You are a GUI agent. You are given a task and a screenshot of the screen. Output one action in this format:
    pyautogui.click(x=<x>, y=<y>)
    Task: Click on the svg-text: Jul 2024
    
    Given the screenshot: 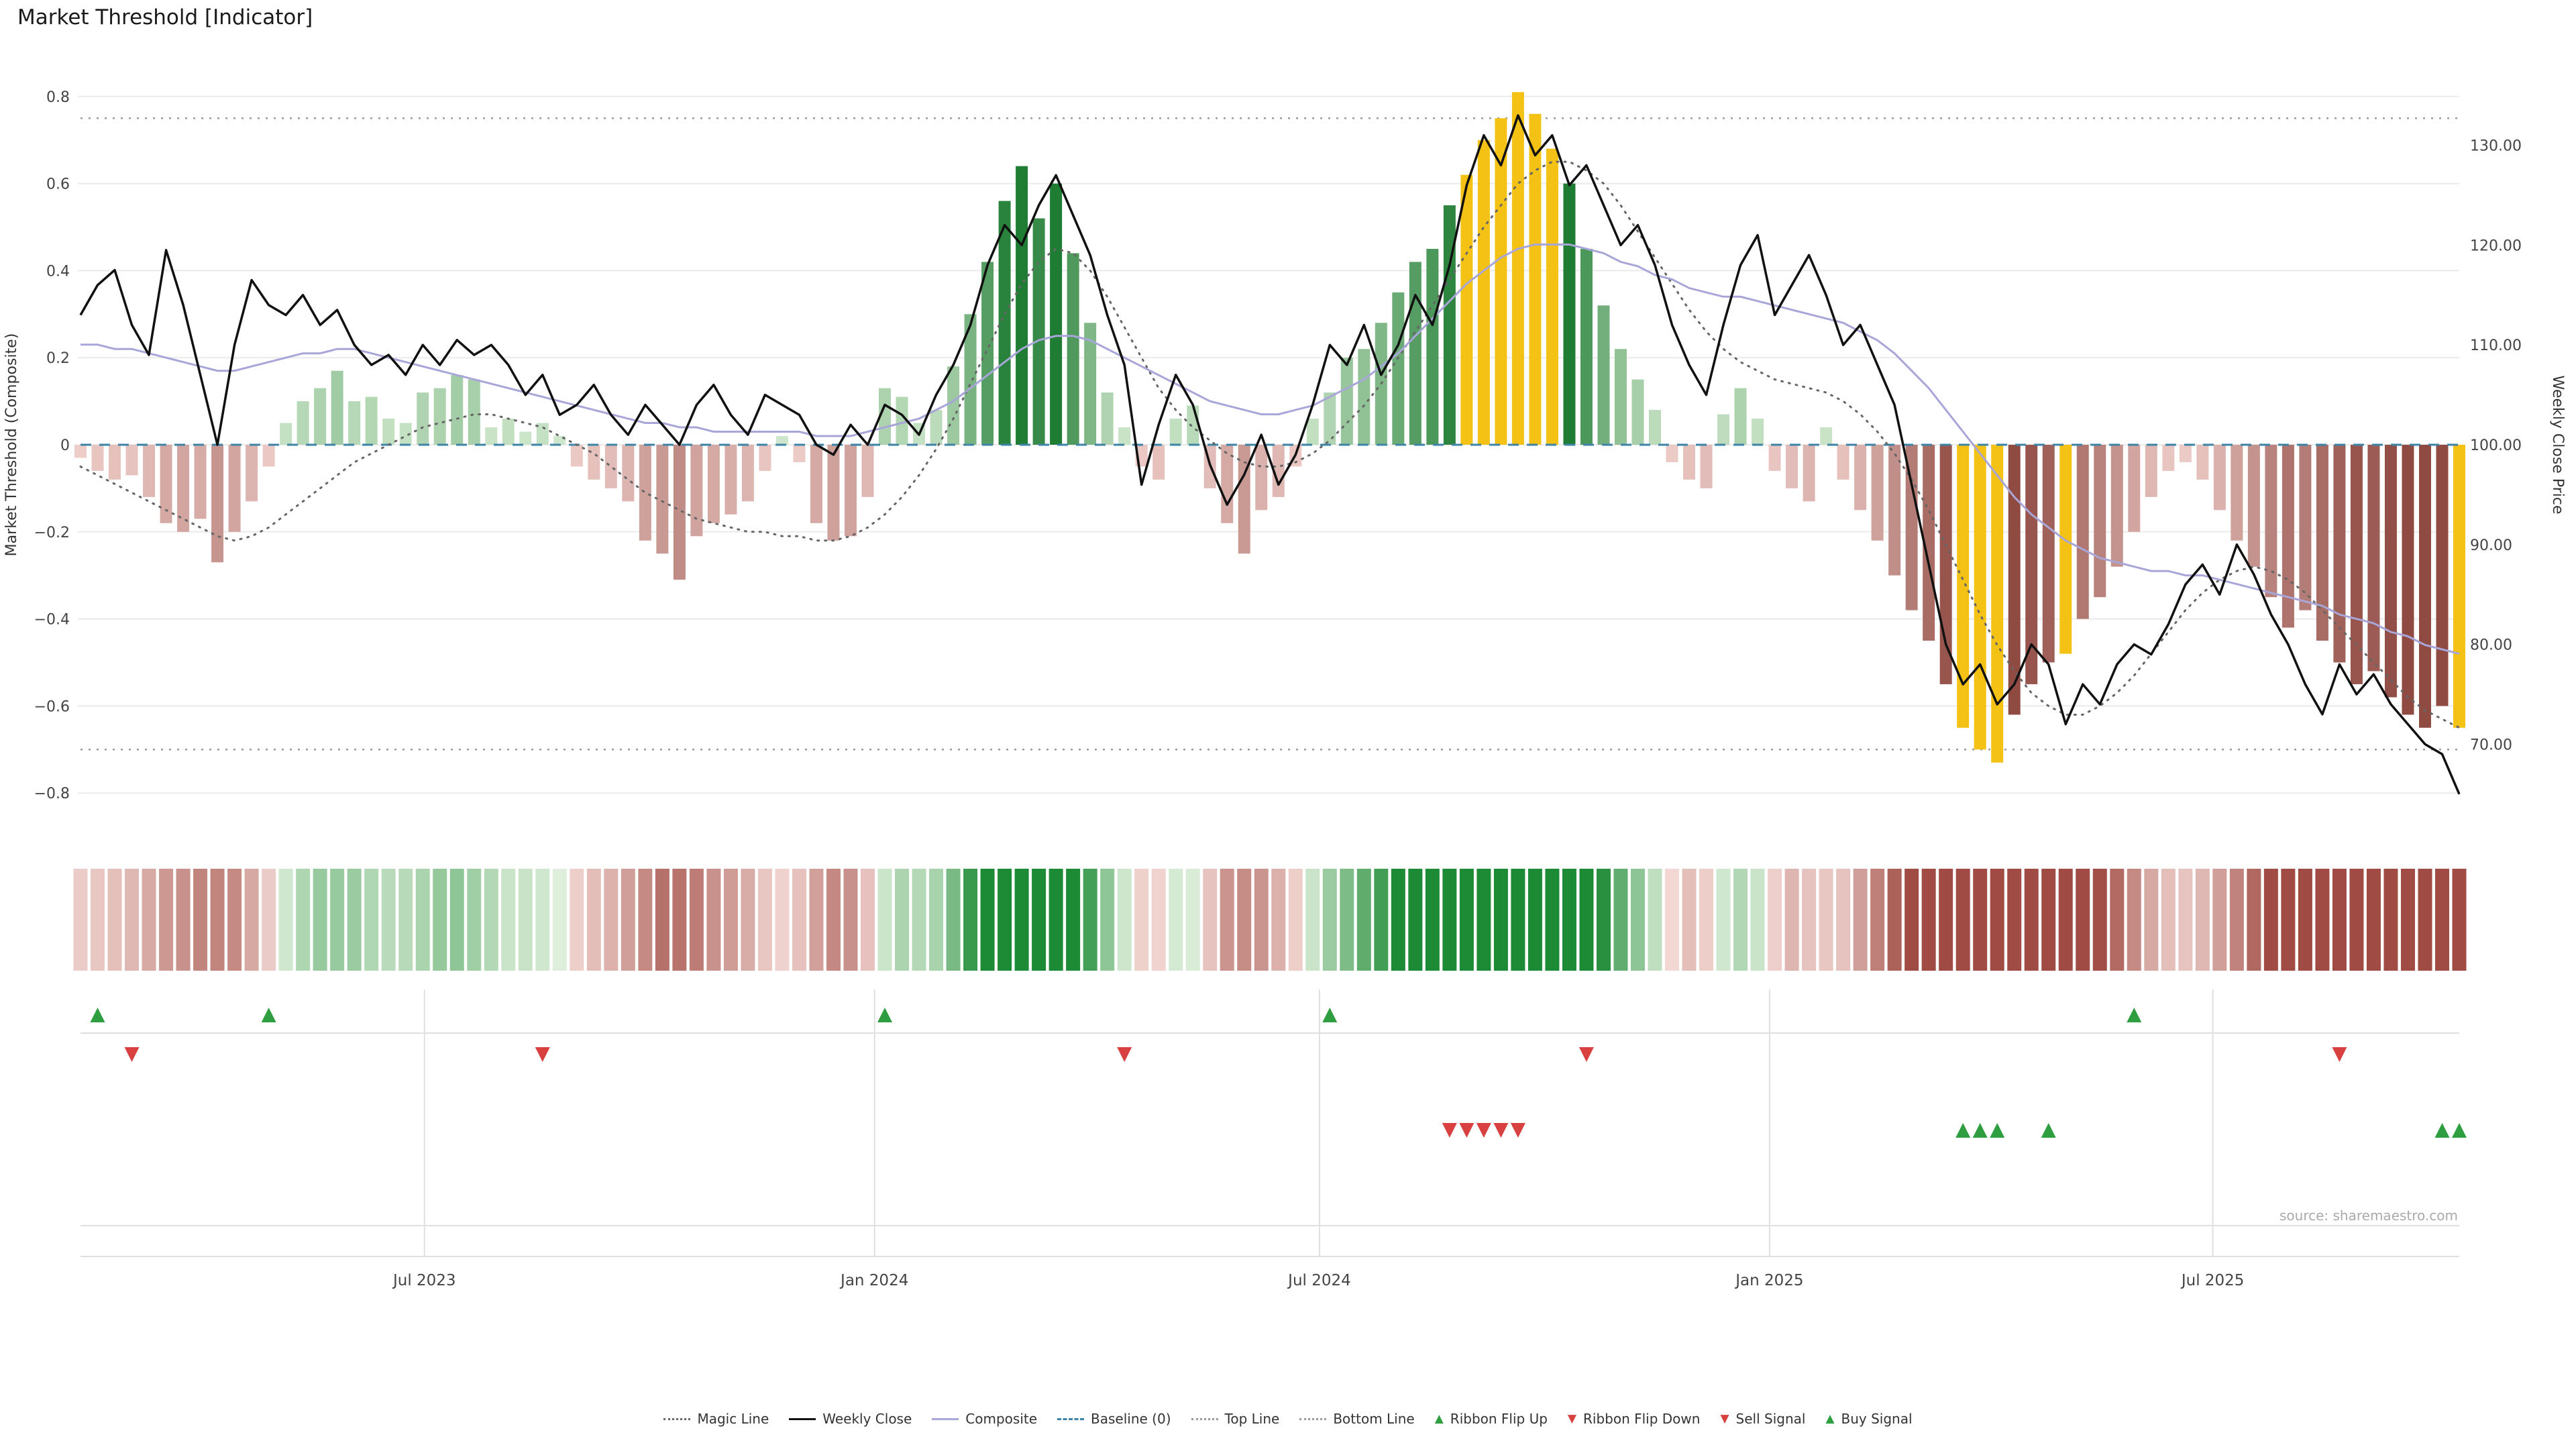 What is the action you would take?
    pyautogui.click(x=1319, y=1280)
    